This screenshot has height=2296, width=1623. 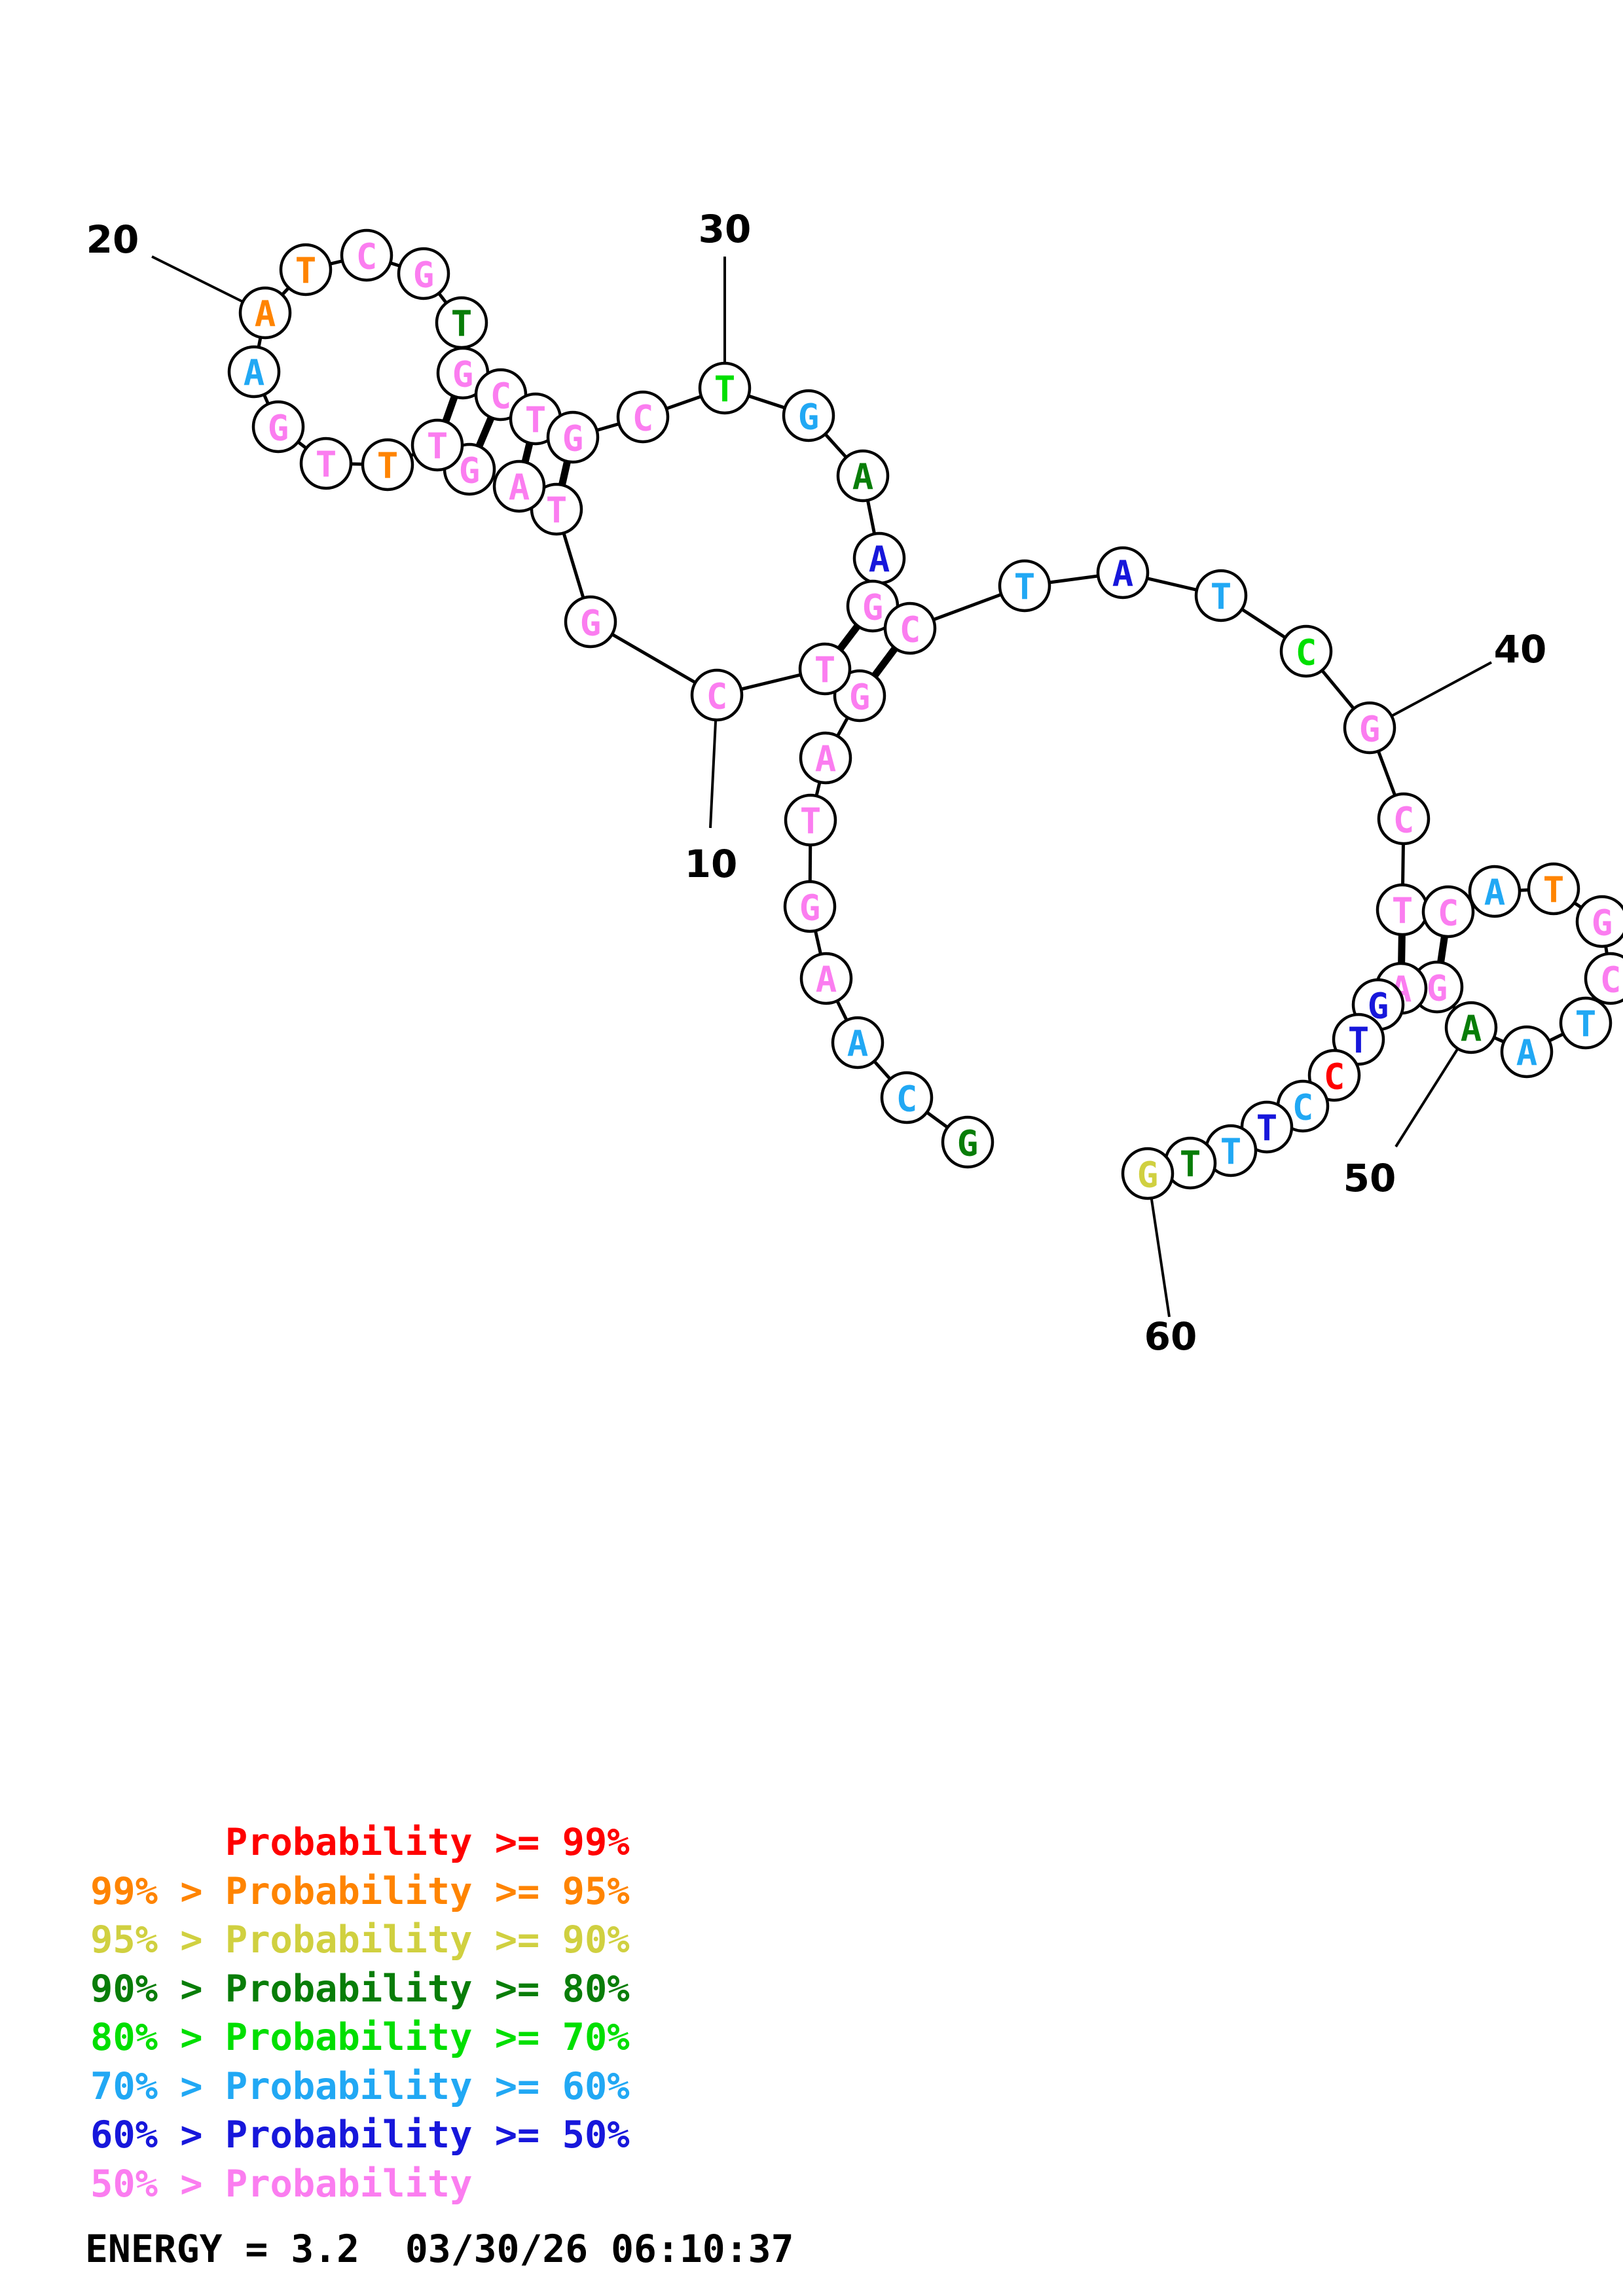 What do you see at coordinates (1520, 649) in the screenshot?
I see `position-label: 40` at bounding box center [1520, 649].